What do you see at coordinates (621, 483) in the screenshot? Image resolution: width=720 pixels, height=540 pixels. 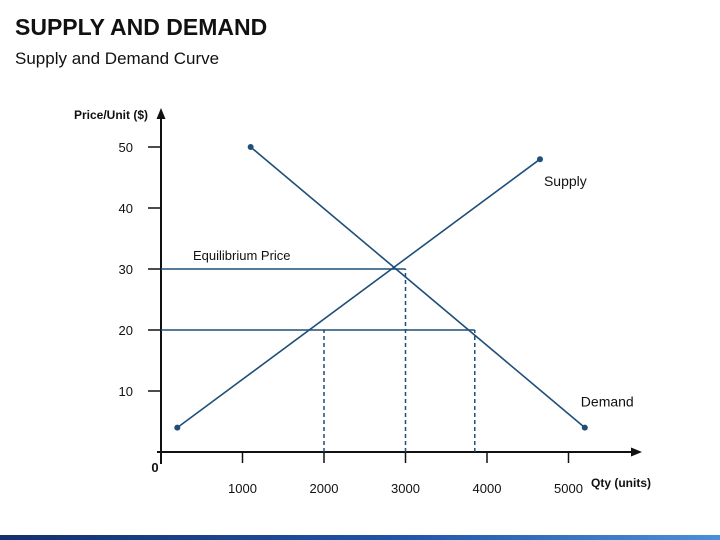 I see `x-axis-label: Qty (units)` at bounding box center [621, 483].